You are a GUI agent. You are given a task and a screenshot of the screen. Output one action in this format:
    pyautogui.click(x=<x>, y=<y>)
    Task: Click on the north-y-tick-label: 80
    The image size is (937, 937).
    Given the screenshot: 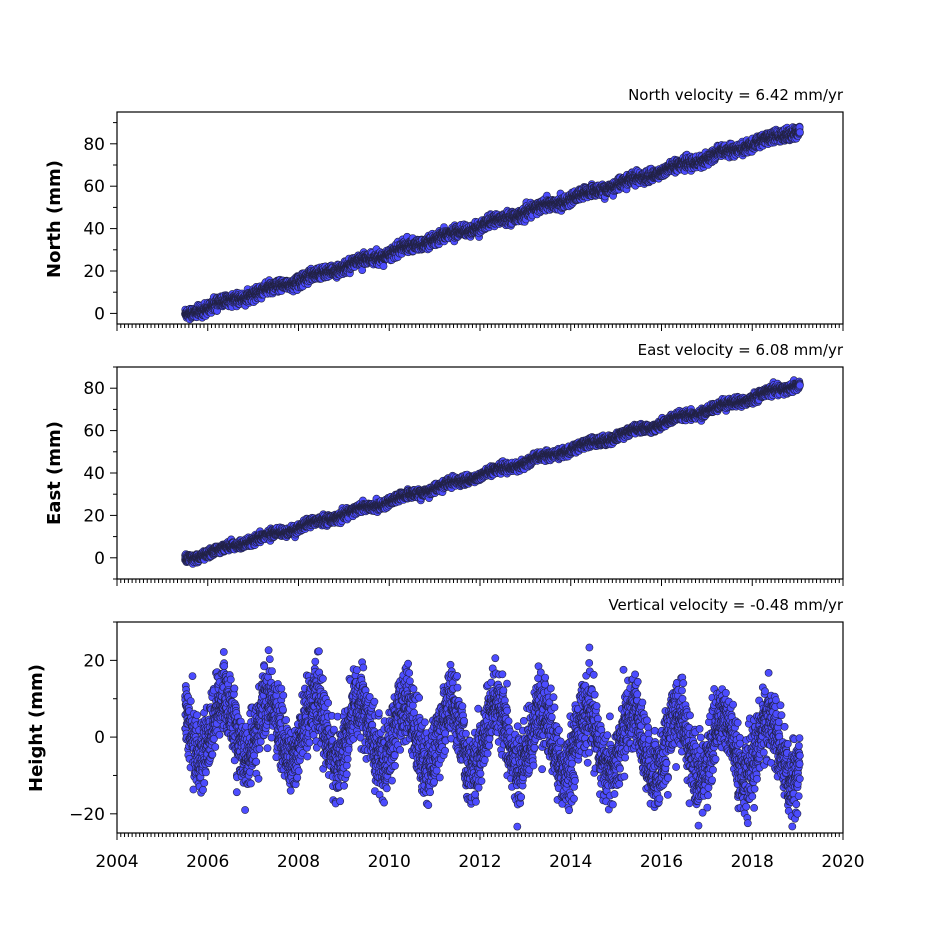 What is the action you would take?
    pyautogui.click(x=94, y=145)
    